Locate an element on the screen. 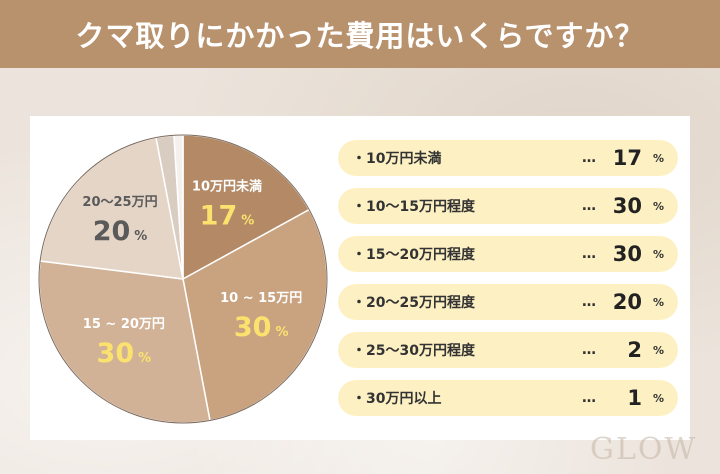 Image resolution: width=720 pixels, height=474 pixels. legend-label: ・10万円未満 is located at coordinates (397, 159).